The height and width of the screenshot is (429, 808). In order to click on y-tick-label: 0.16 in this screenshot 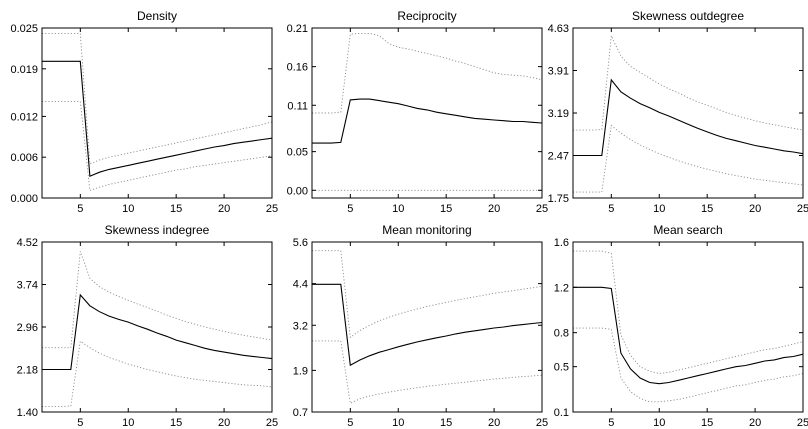, I will do `click(297, 68)`.